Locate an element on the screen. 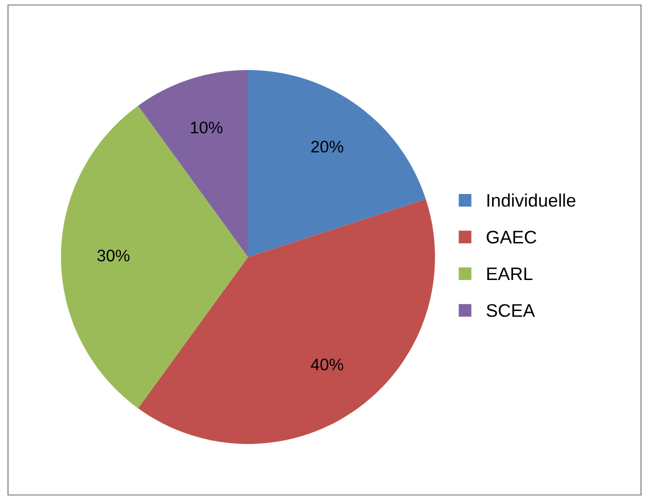  data-label: 10% is located at coordinates (206, 128).